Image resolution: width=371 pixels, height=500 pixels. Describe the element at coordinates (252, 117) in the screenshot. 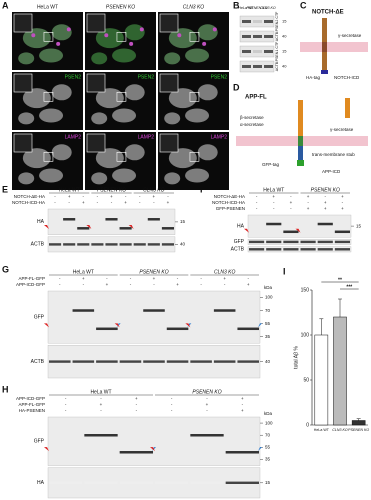

I see `schema-label: β-secretase` at that location.